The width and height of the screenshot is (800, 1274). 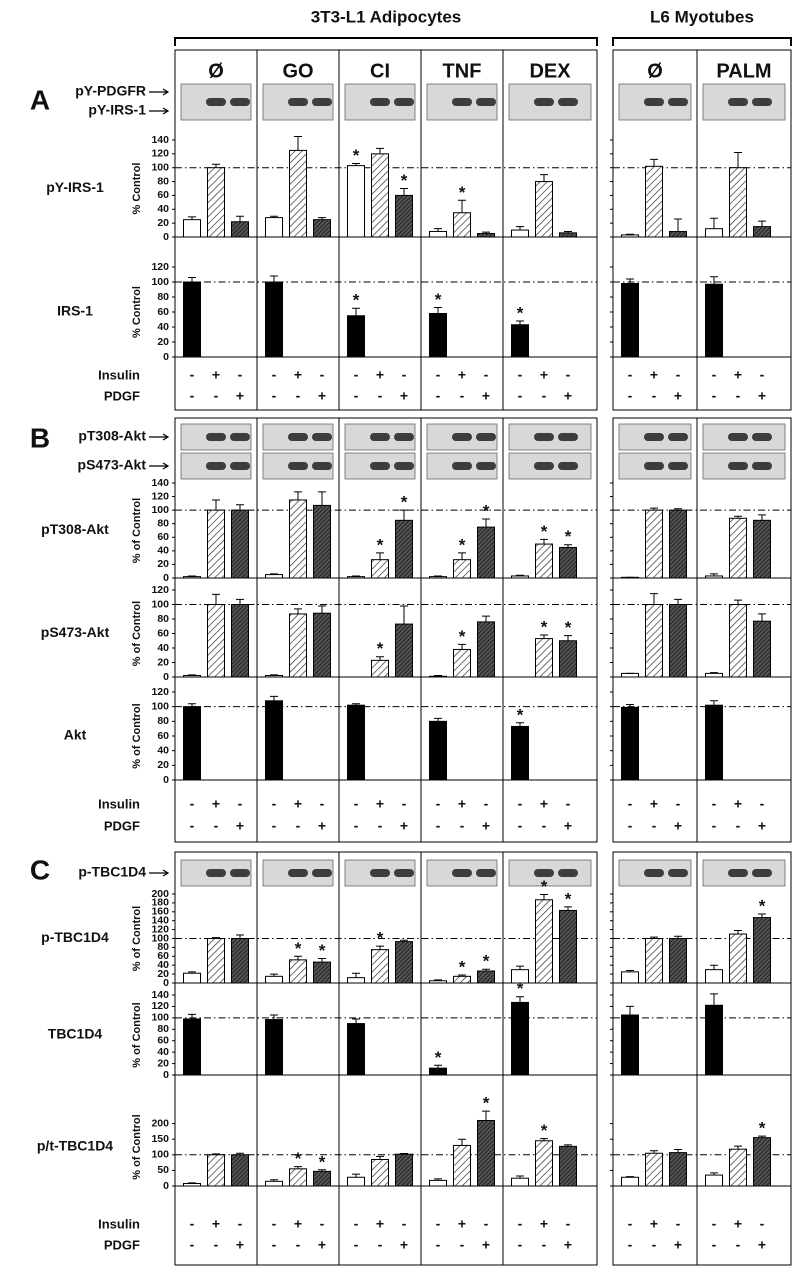 I want to click on row-label: pS473-Akt, so click(x=75, y=632).